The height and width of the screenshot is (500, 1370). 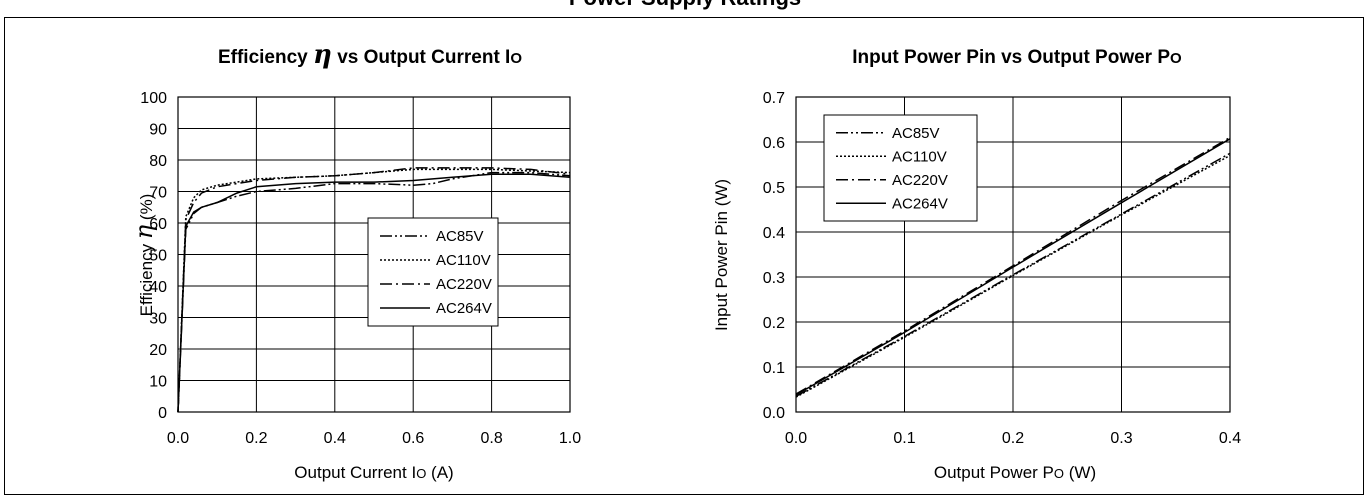 What do you see at coordinates (413, 438) in the screenshot?
I see `x-tick-label: 0.6` at bounding box center [413, 438].